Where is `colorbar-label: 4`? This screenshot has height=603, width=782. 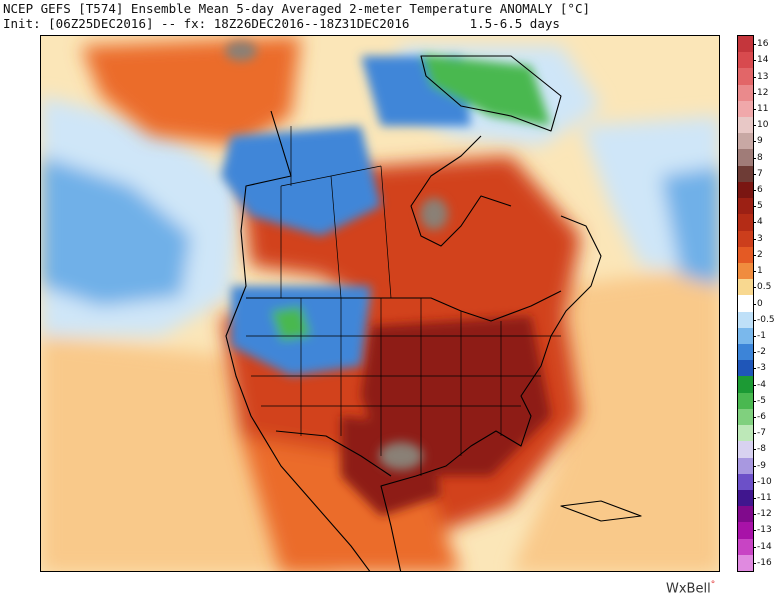 colorbar-label: 4 is located at coordinates (760, 222).